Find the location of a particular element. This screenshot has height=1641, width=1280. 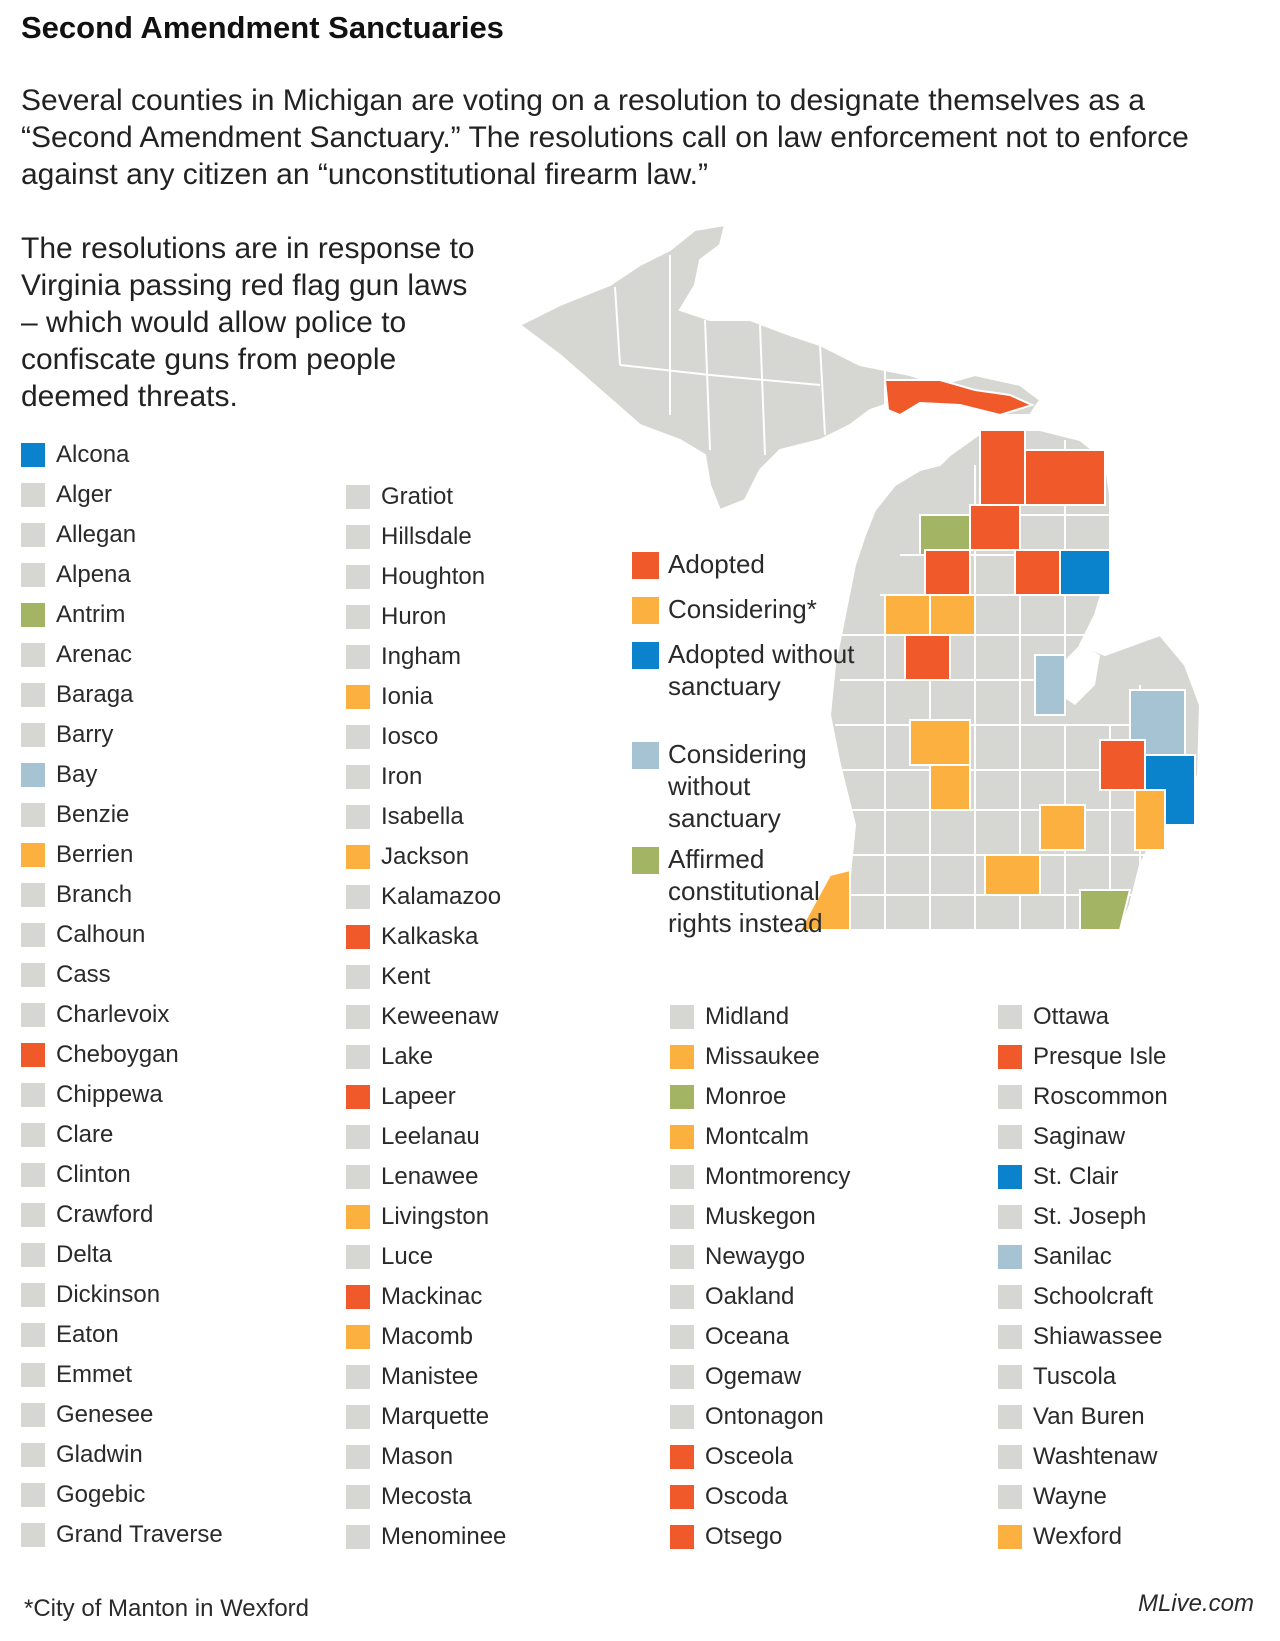

county-item-mackinac: Mackinac is located at coordinates (414, 1297).